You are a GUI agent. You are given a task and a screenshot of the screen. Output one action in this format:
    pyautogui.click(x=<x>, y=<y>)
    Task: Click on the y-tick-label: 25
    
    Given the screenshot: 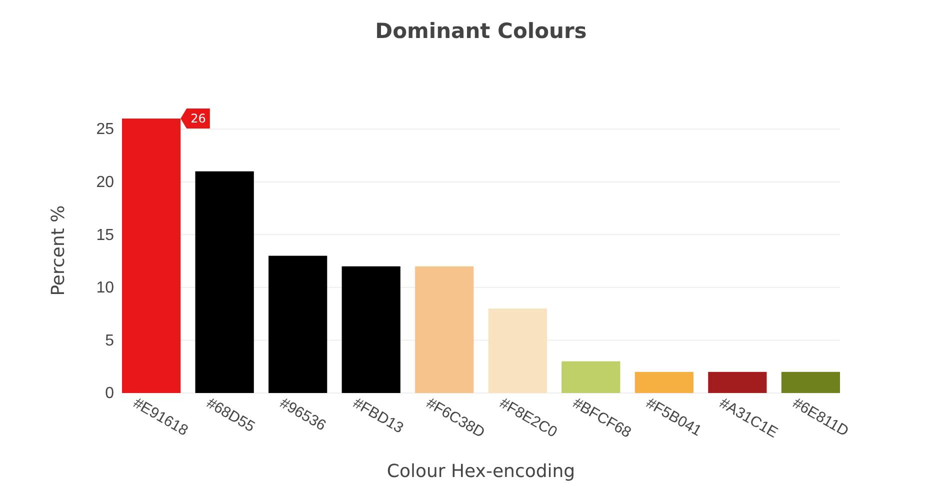 What is the action you would take?
    pyautogui.click(x=105, y=129)
    